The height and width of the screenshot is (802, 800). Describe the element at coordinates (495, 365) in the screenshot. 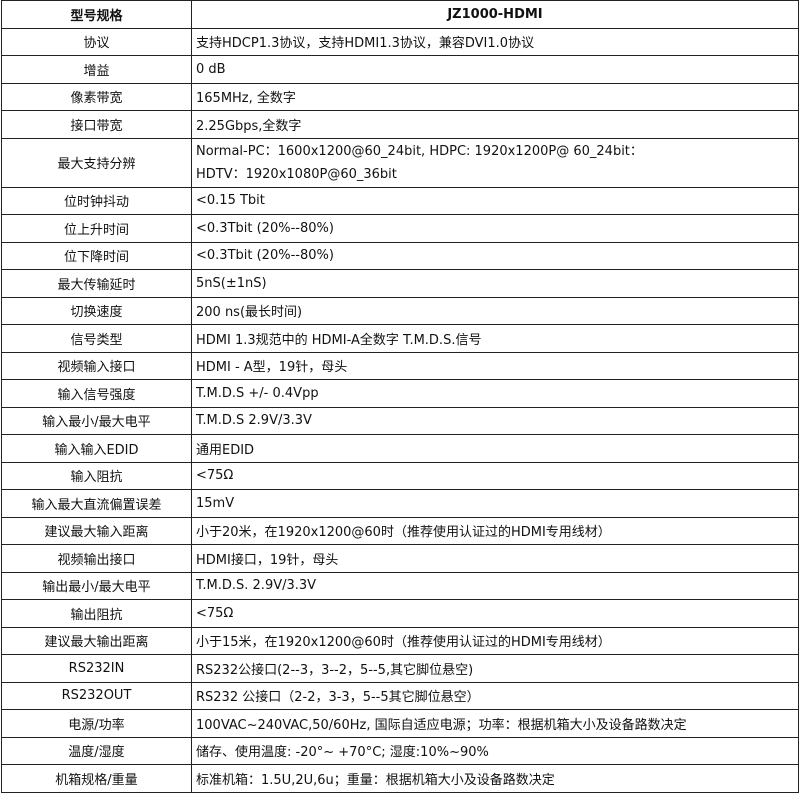

I see `spec-value: HDMI - A型，19针，母头` at that location.